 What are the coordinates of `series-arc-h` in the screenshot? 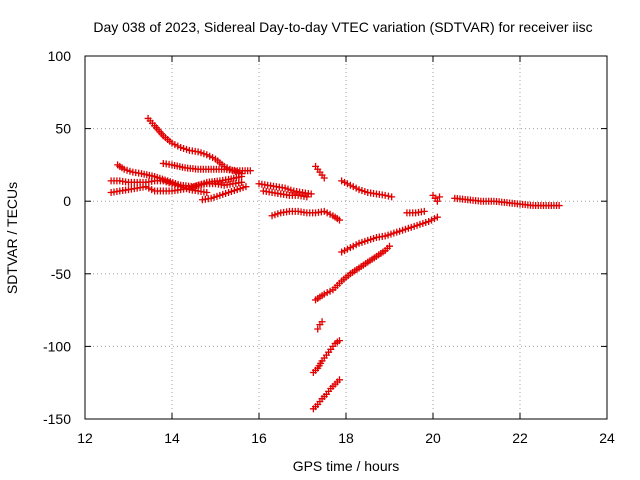 It's located at (285, 194).